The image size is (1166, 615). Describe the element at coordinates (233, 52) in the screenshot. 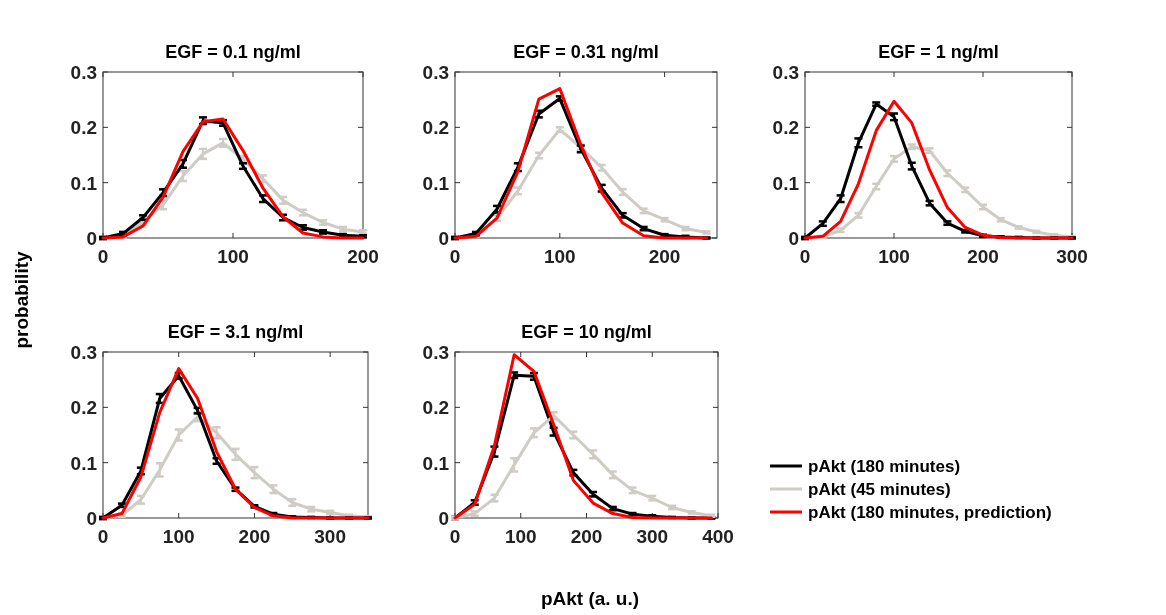

I see `chart-title: EGF = 0.1 ng/ml` at that location.